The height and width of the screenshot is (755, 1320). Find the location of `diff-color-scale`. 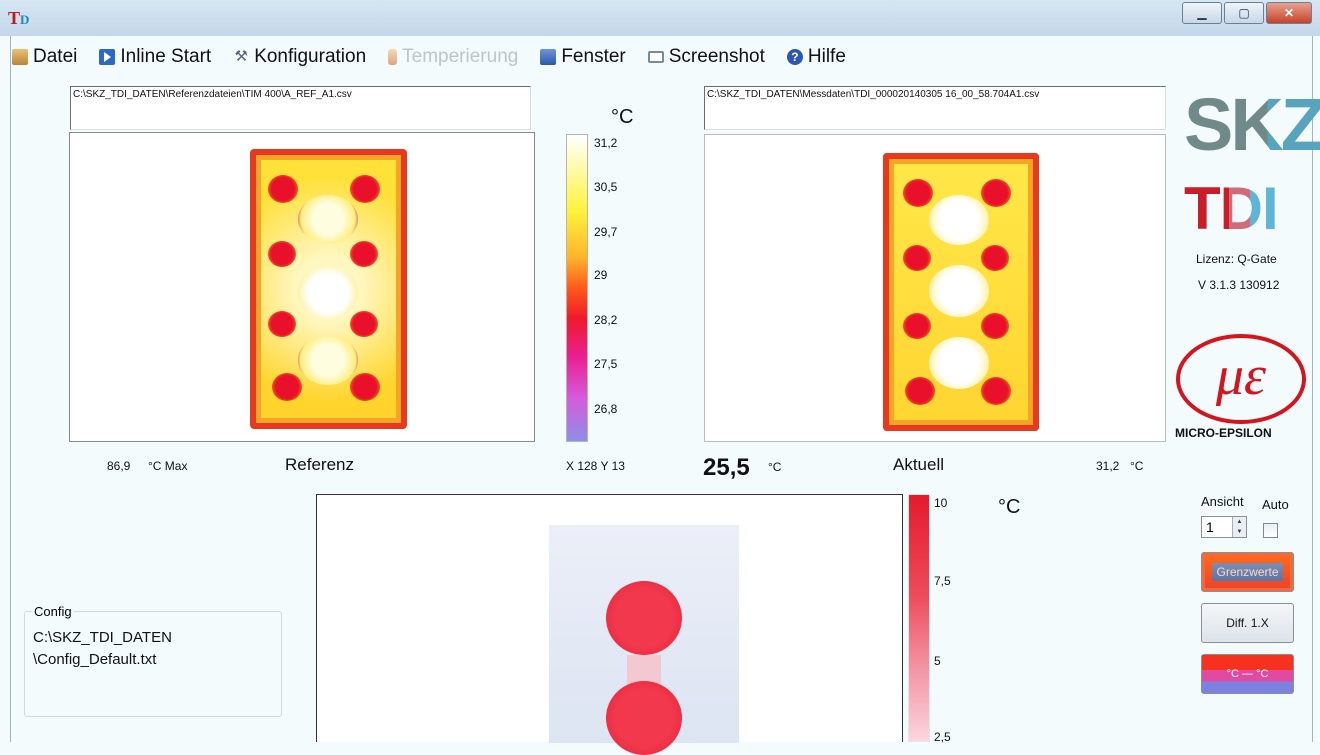

diff-color-scale is located at coordinates (919, 618).